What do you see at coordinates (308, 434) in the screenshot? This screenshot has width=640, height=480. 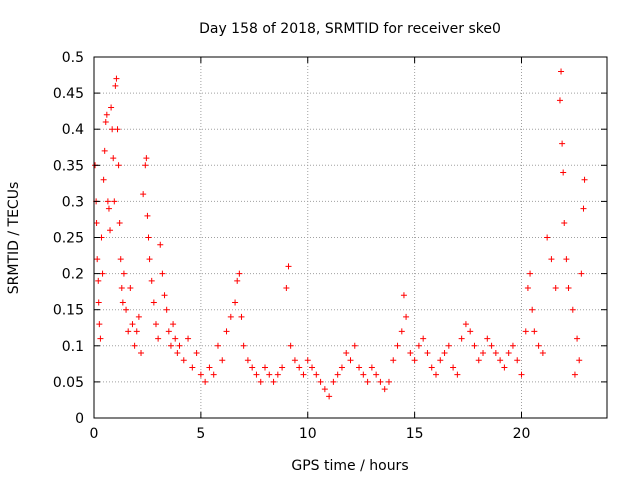 I see `x-tick-label: 10` at bounding box center [308, 434].